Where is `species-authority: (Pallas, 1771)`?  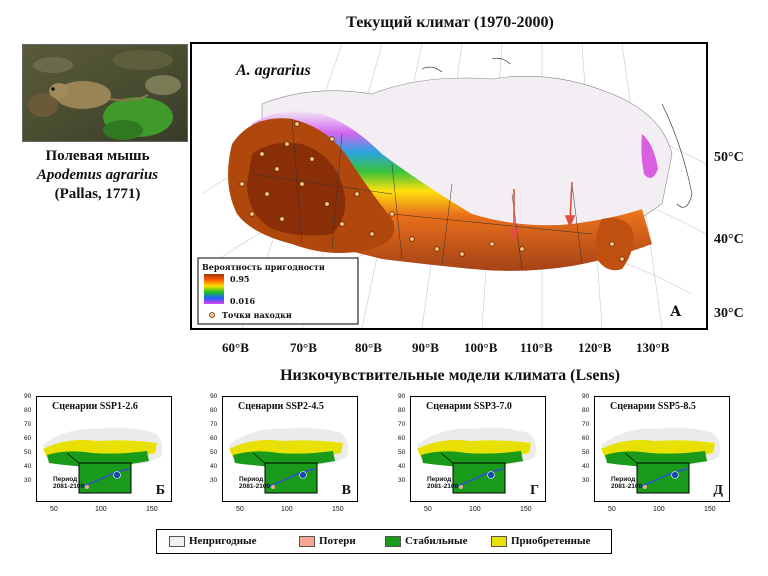
species-authority: (Pallas, 1771) is located at coordinates (97, 194).